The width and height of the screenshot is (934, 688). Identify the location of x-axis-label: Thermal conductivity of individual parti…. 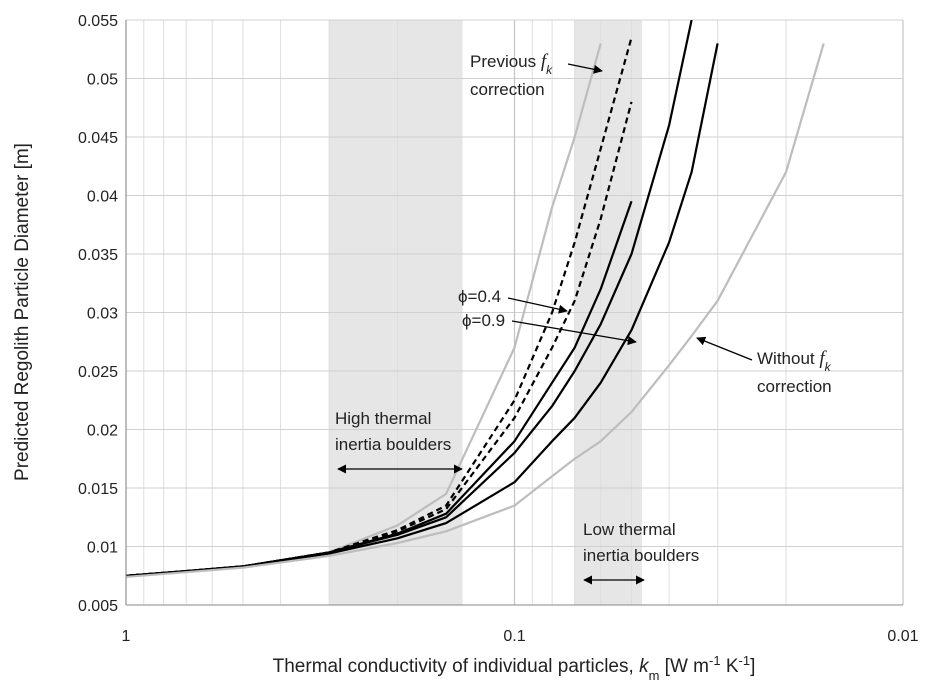
(514, 668).